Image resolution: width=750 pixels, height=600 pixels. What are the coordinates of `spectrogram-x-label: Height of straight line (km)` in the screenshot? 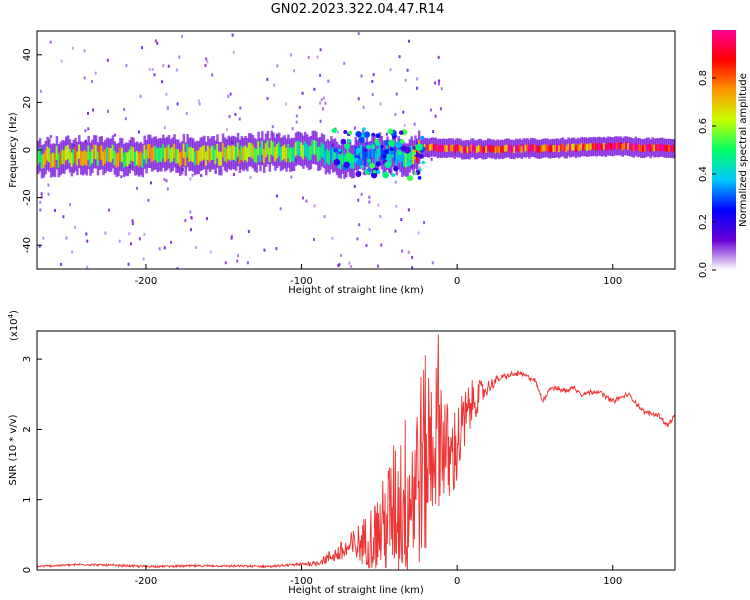 It's located at (356, 290).